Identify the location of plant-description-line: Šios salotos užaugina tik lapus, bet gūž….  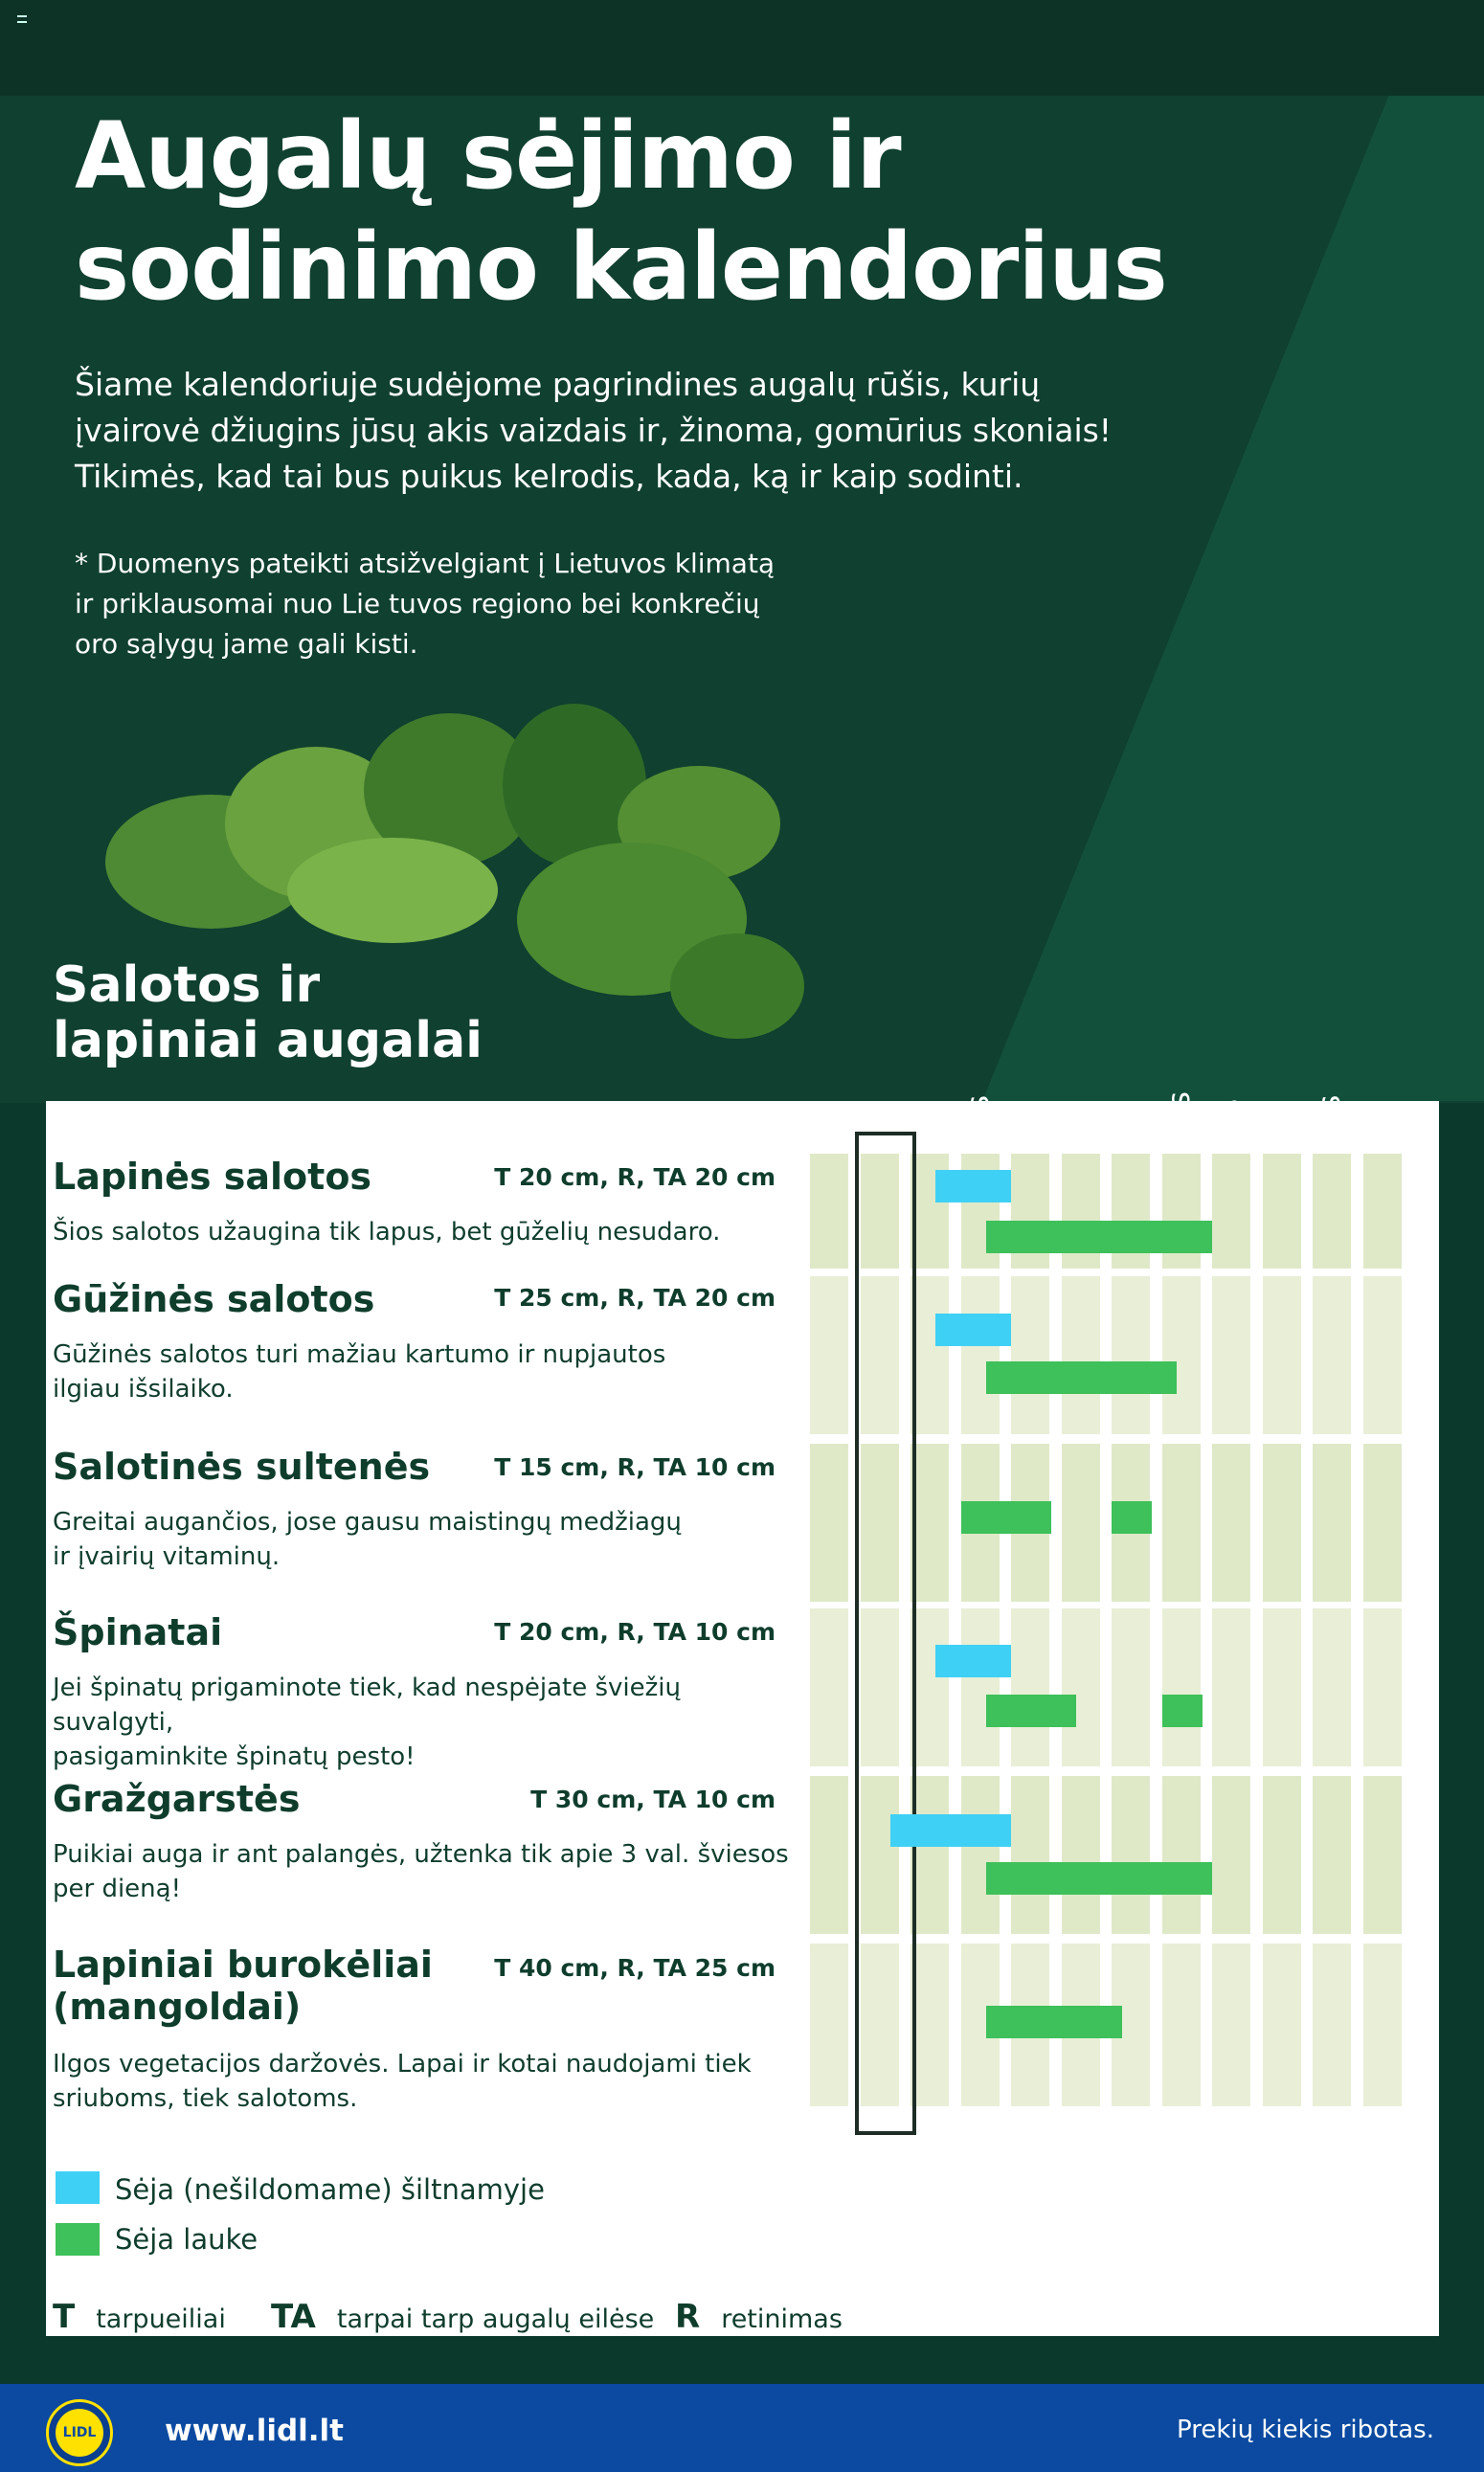
(387, 1232).